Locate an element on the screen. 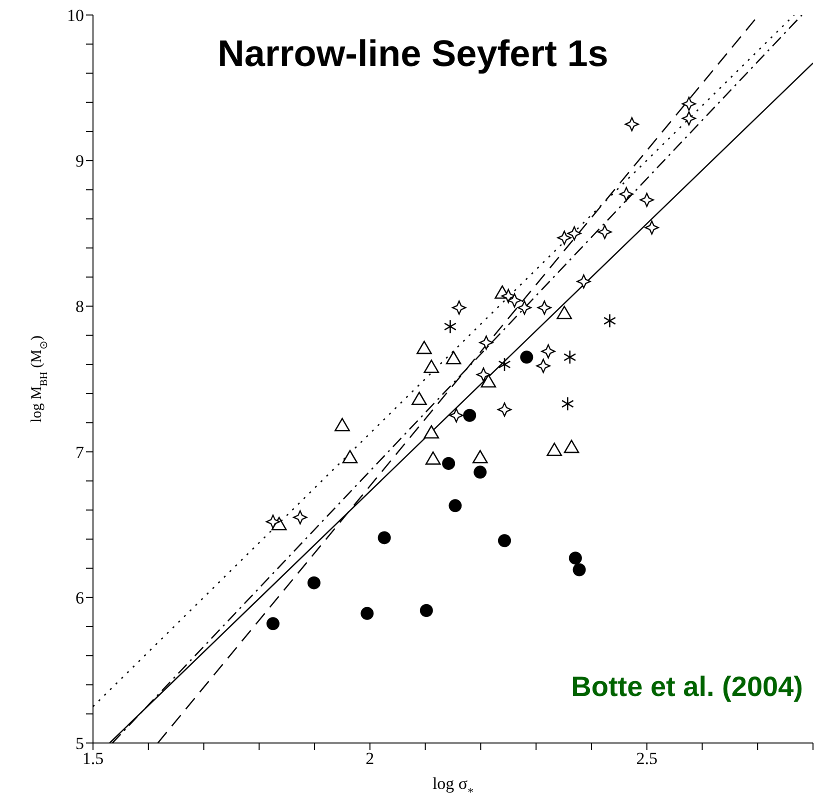 This screenshot has height=805, width=820. y-tick-label: 10 is located at coordinates (75, 16).